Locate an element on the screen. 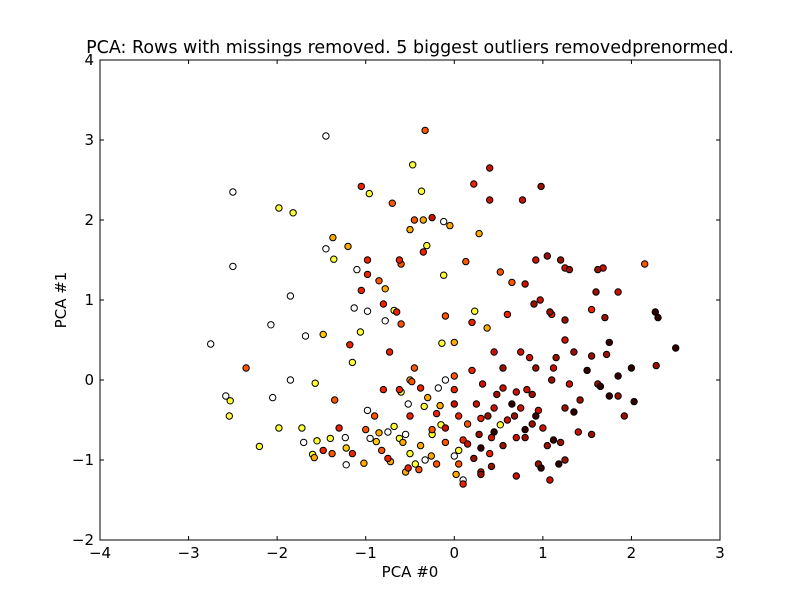  x-tick-label: 0 is located at coordinates (455, 553).